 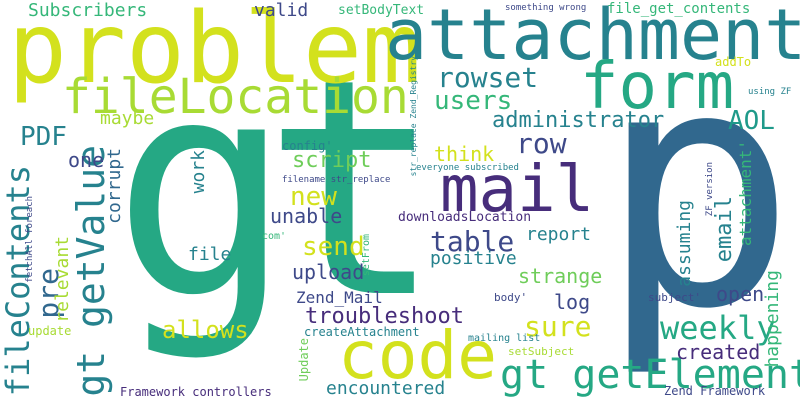 What do you see at coordinates (472, 241) in the screenshot?
I see `word-table: table` at bounding box center [472, 241].